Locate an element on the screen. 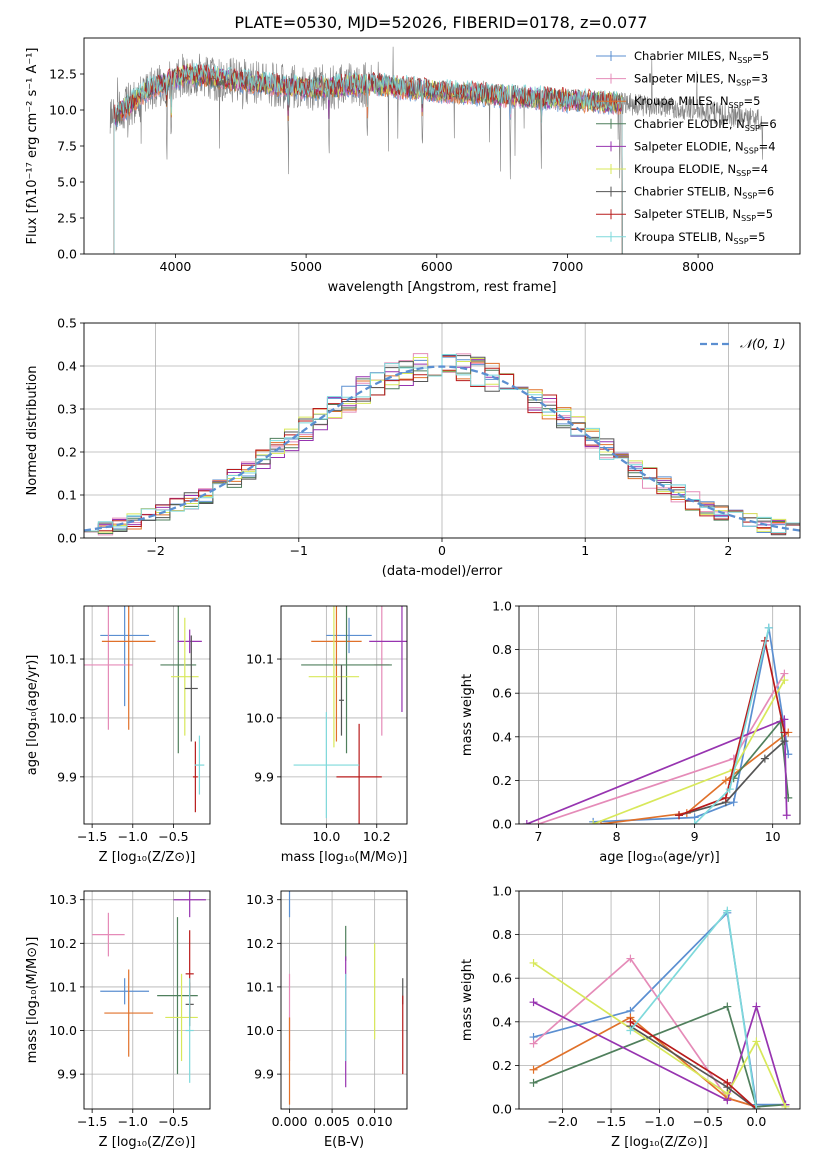  x-tick-label: 9 is located at coordinates (695, 836).